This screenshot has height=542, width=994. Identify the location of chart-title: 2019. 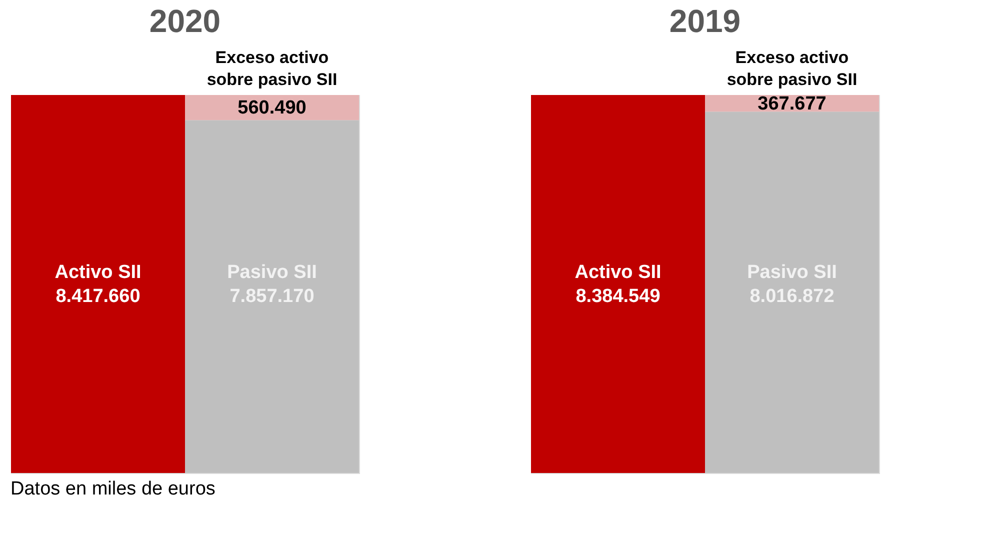
(705, 21).